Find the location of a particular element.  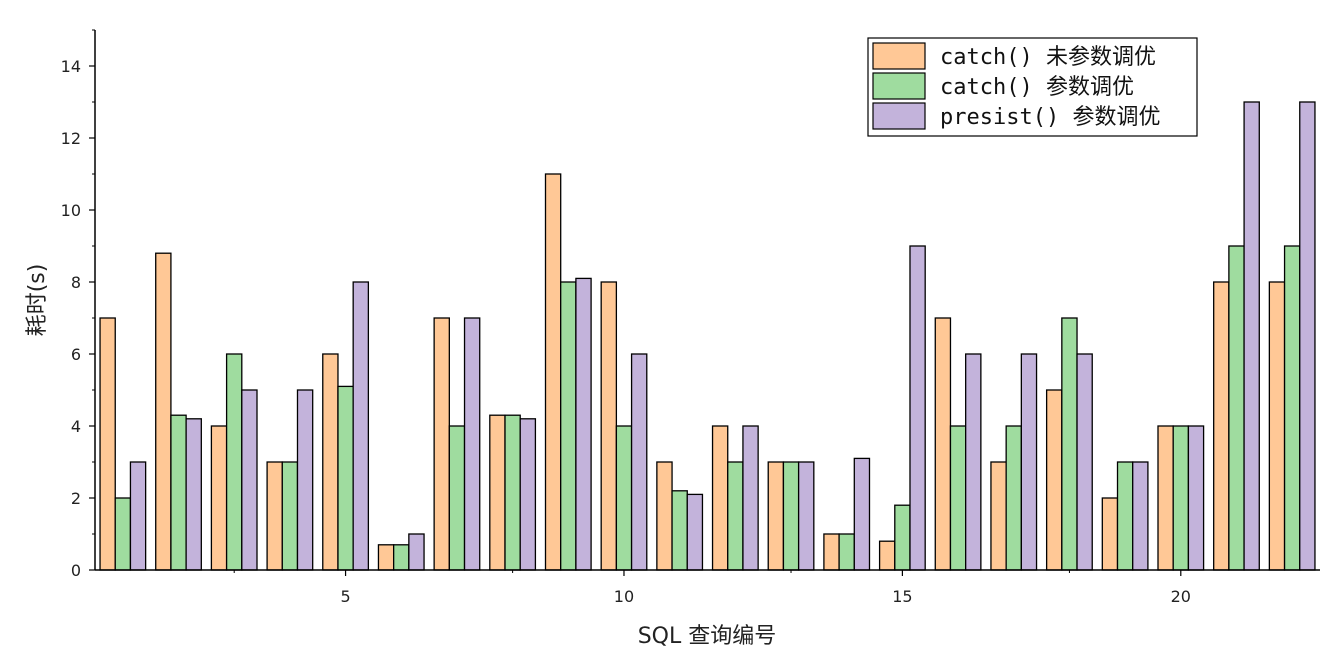

bar-series1-q15 is located at coordinates (887, 555).